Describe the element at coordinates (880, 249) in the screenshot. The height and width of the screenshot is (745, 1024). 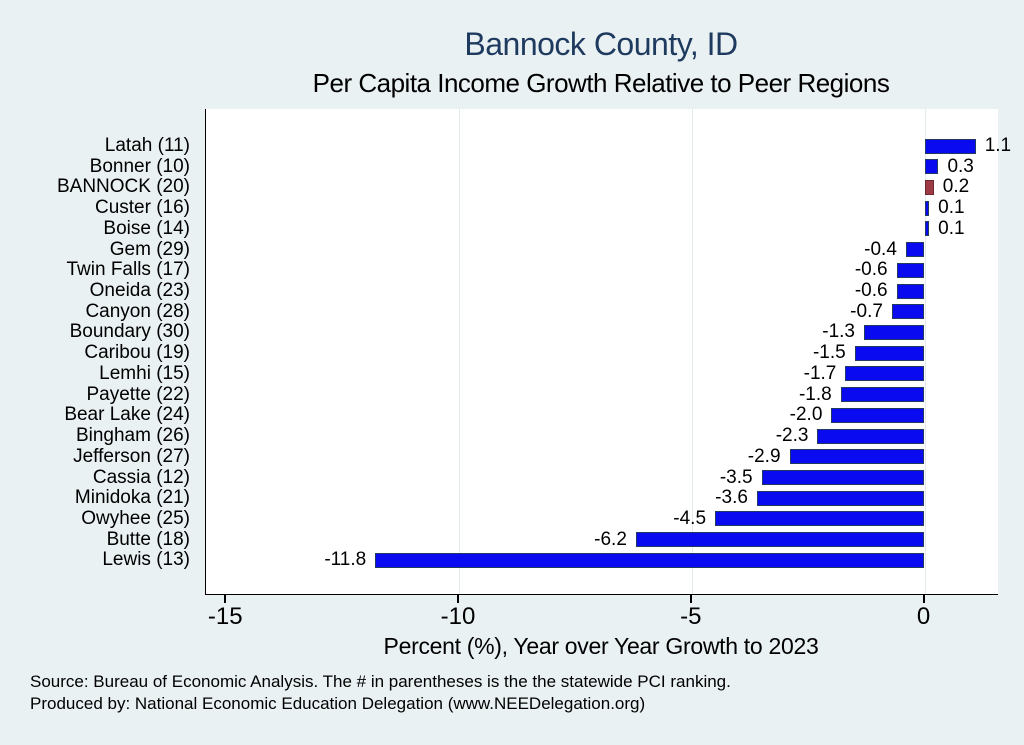
I see `bar-value-label: -0.4` at that location.